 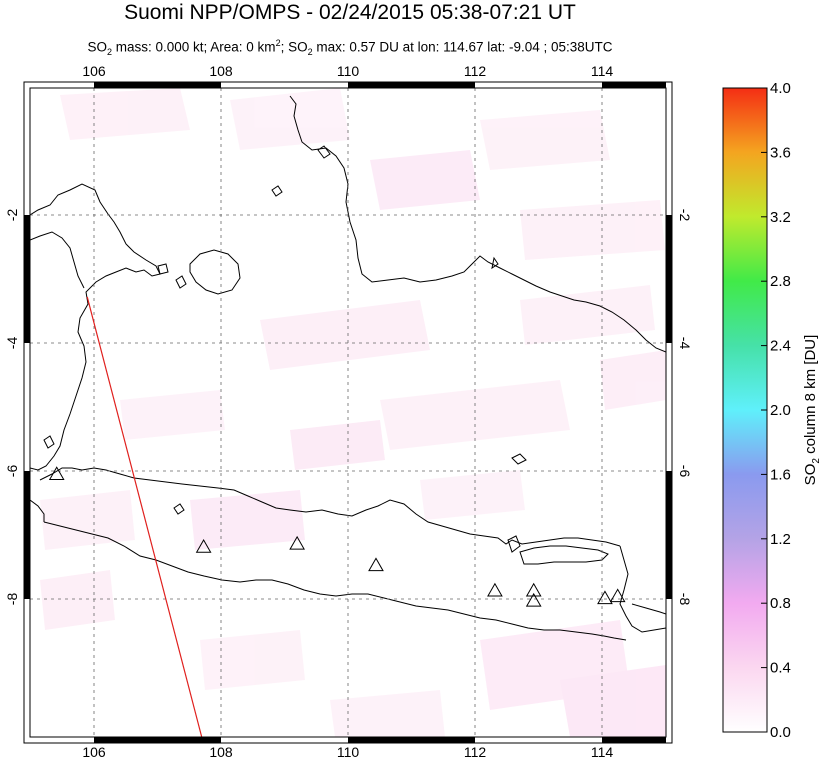 I want to click on colorbar-tick-label: 1.2, so click(x=780, y=539).